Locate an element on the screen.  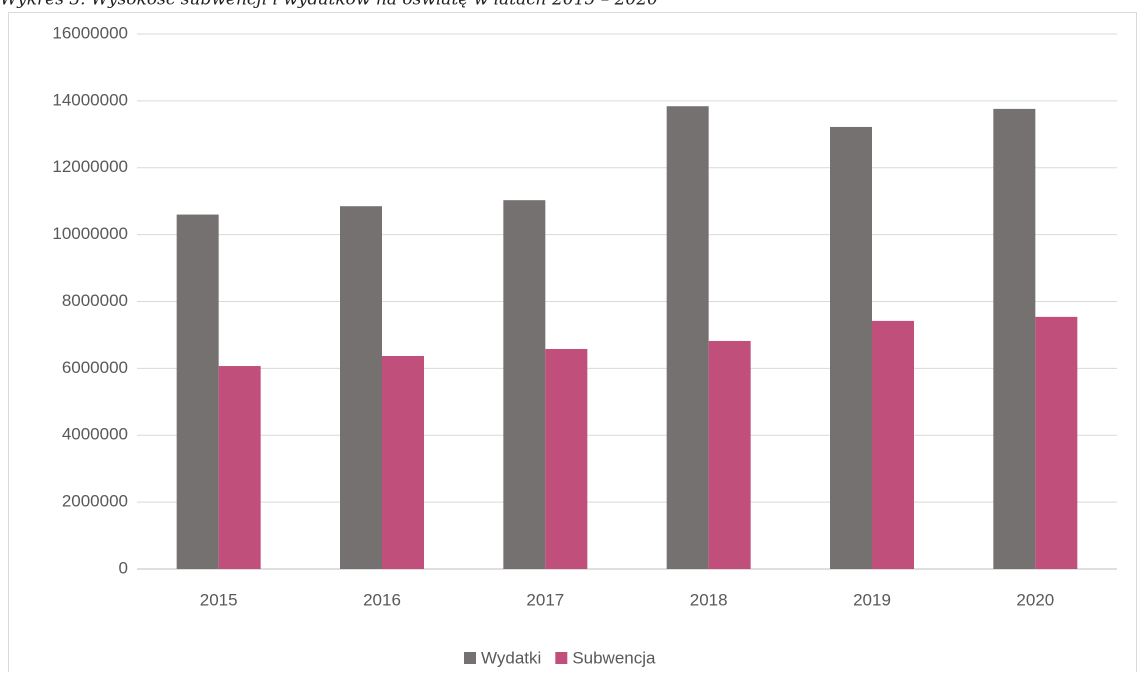
title-backdrop is located at coordinates (465, 4).